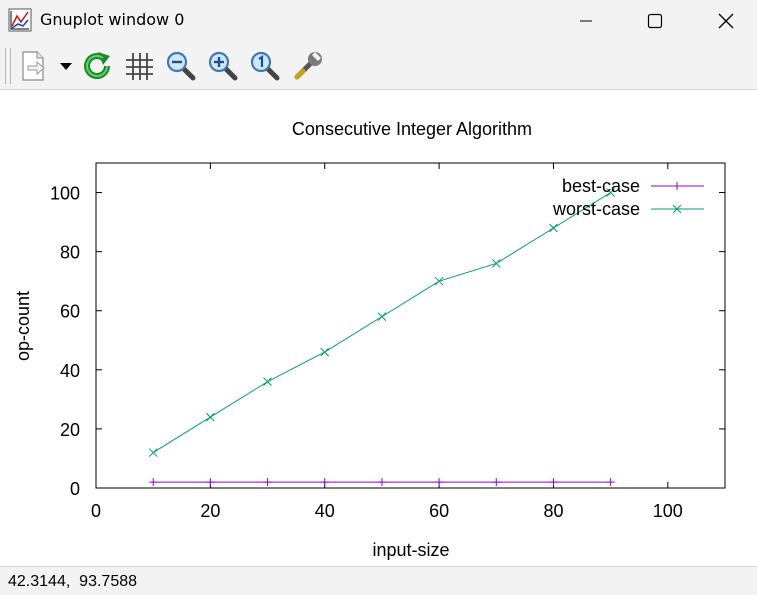 The height and width of the screenshot is (595, 757). Describe the element at coordinates (75, 489) in the screenshot. I see `y-tick-label-0: 0` at that location.